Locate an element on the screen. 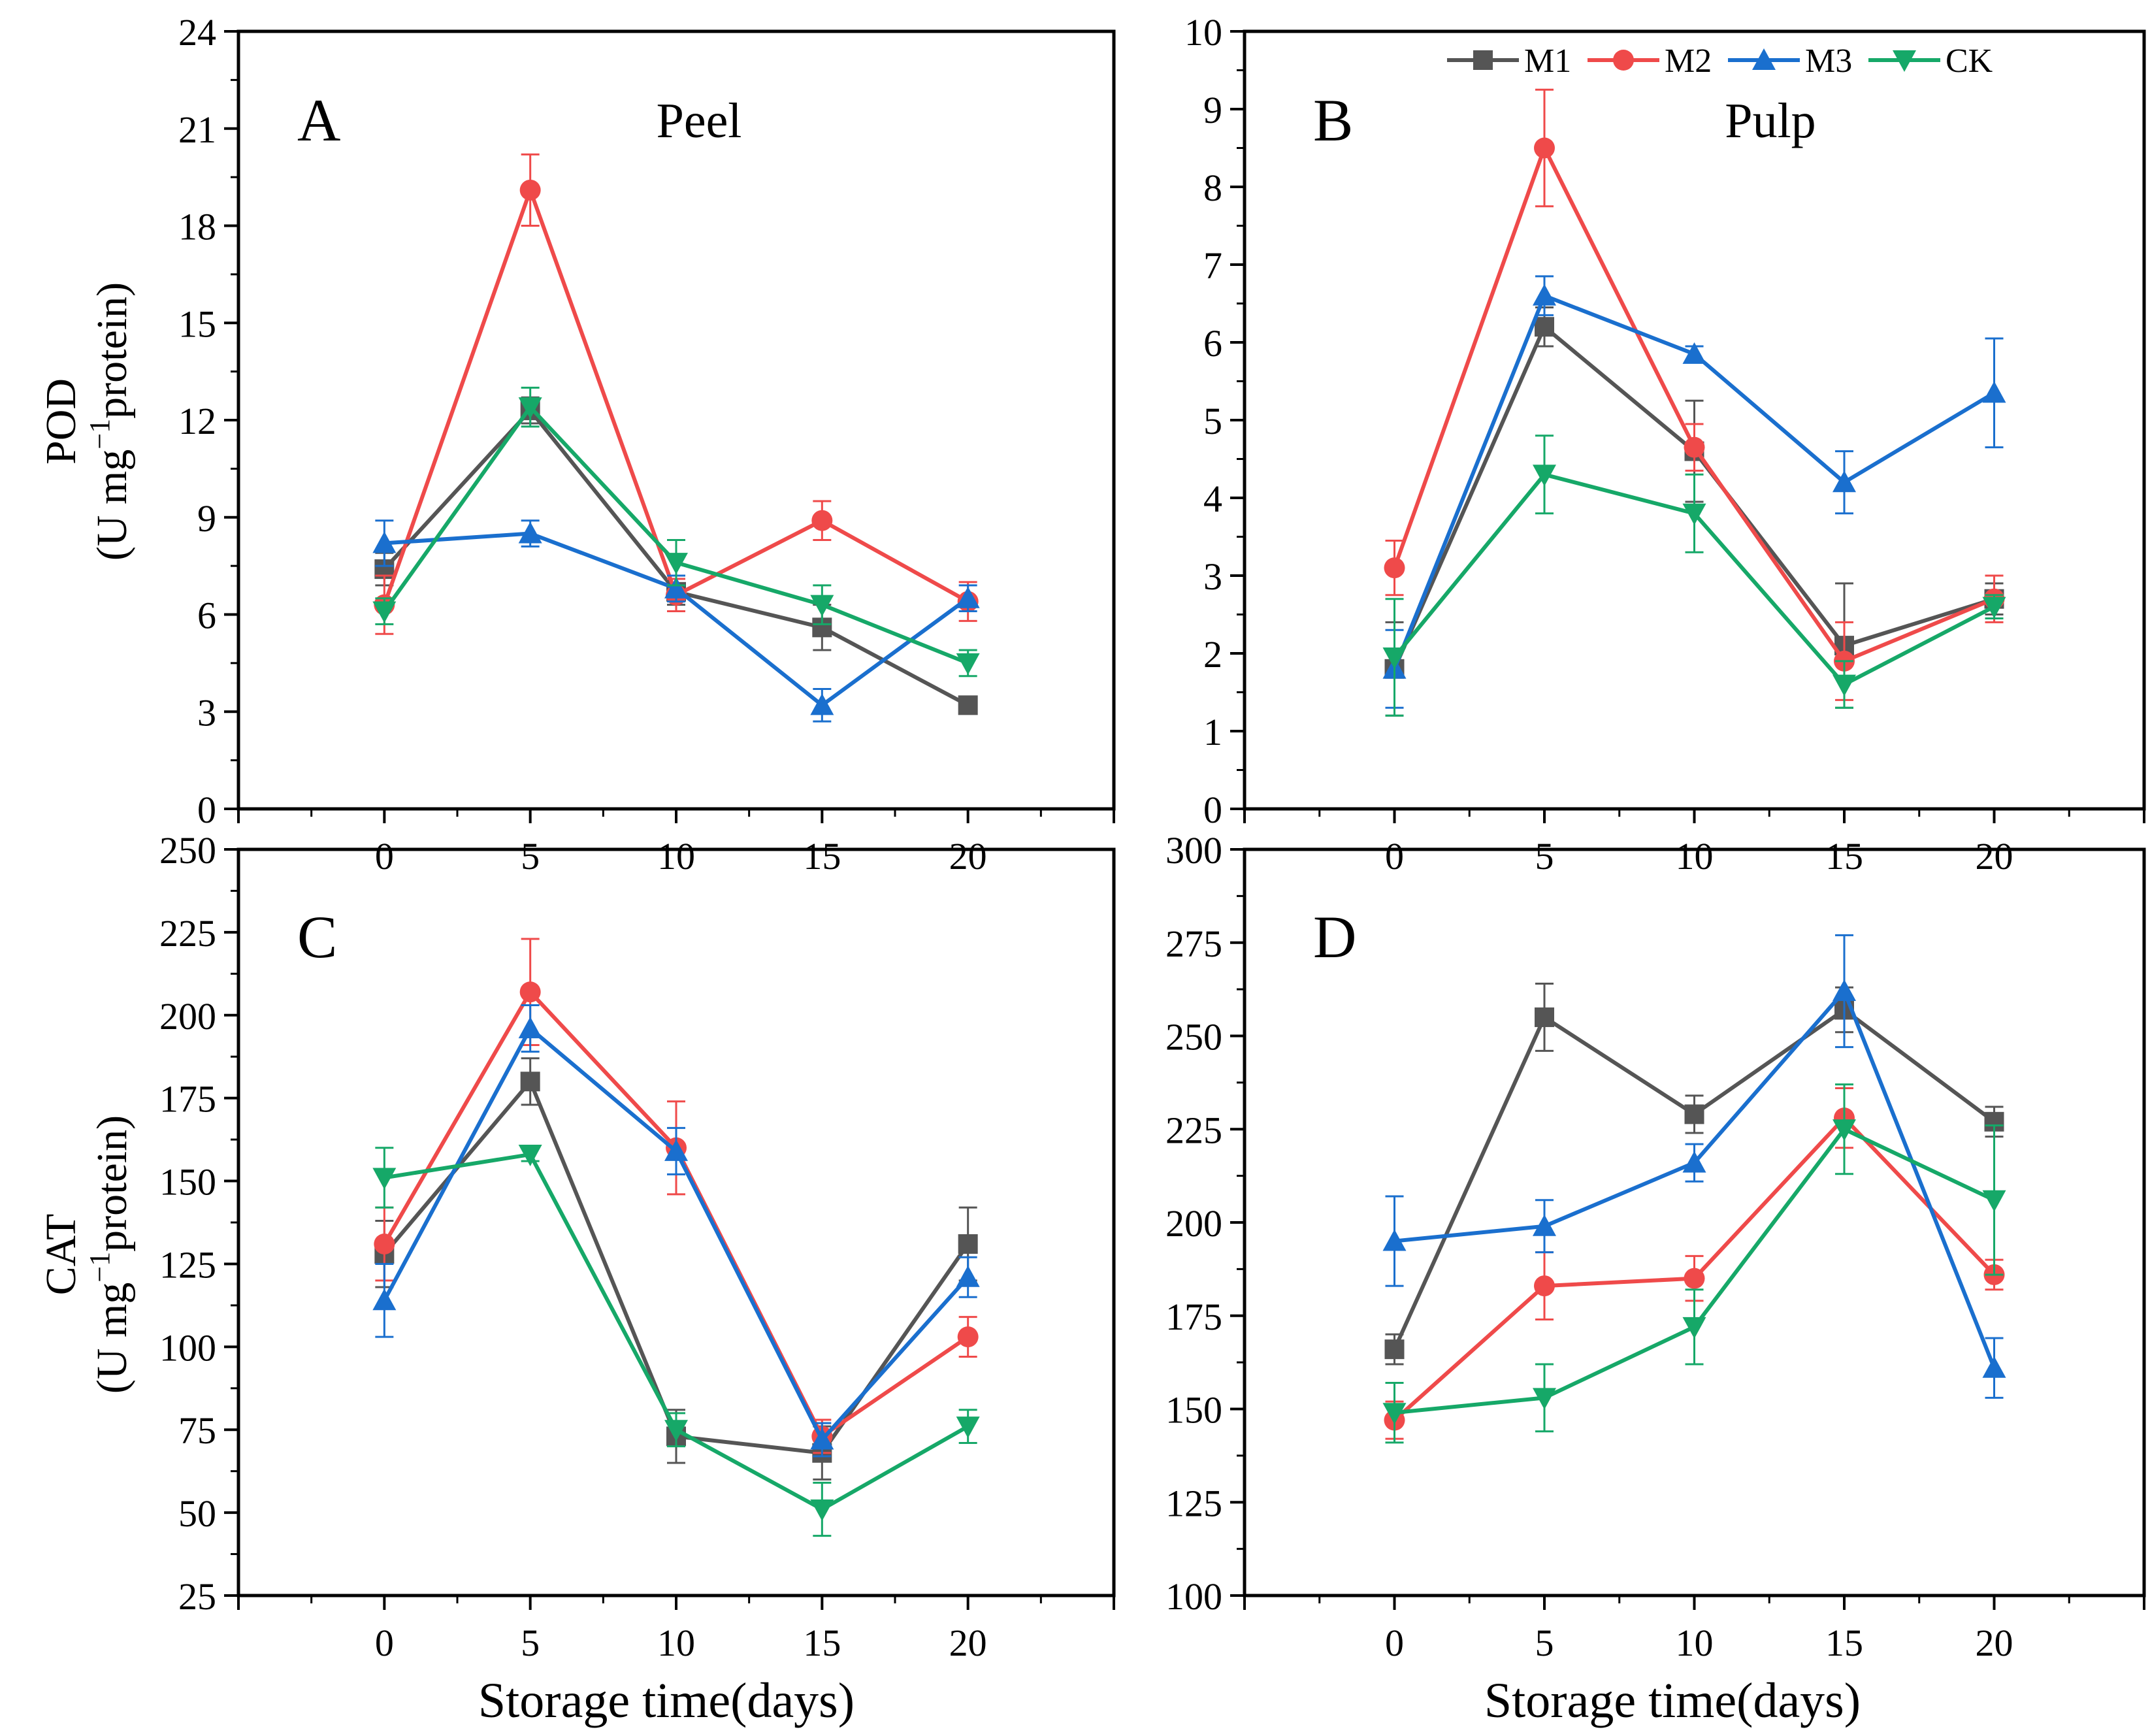 Image resolution: width=2150 pixels, height=1736 pixels. row-label-cat-unit: (U mg−1protein) is located at coordinates (110, 1254).